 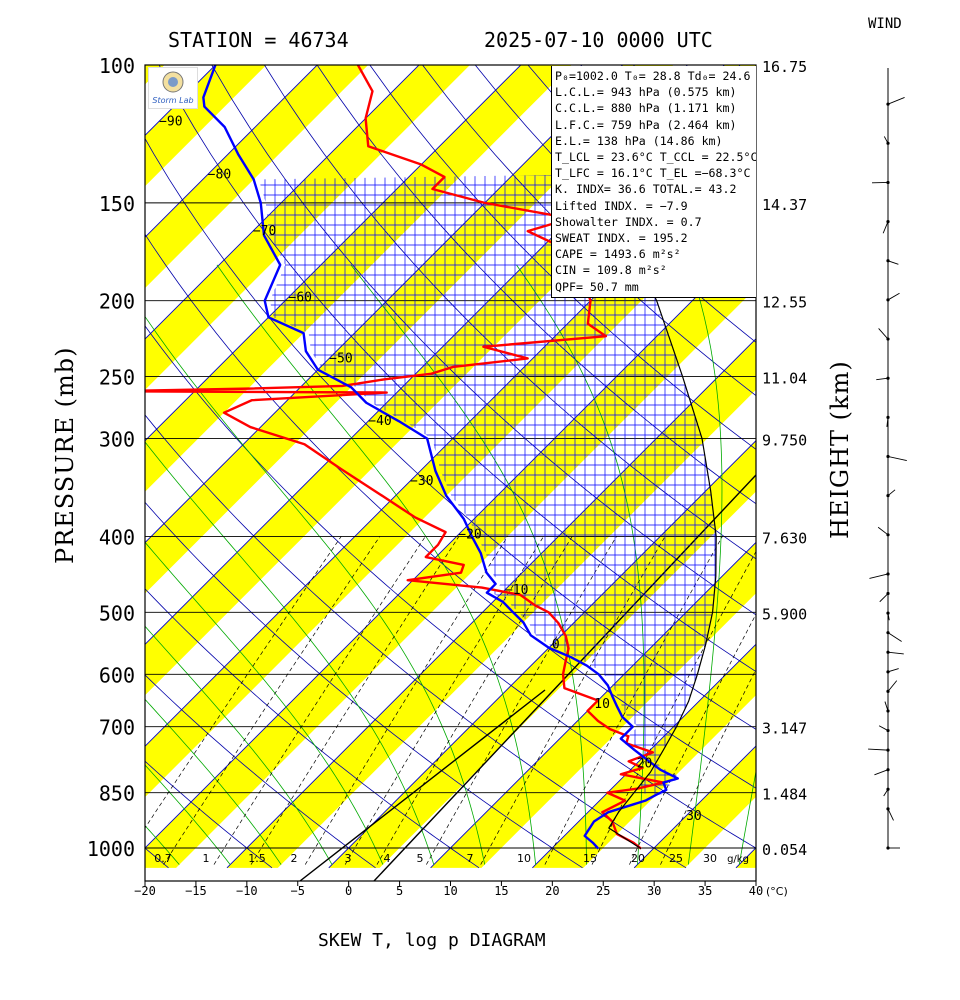 What do you see at coordinates (738, 859) in the screenshot?
I see `mixing-ratio-label: g/kg` at bounding box center [738, 859].